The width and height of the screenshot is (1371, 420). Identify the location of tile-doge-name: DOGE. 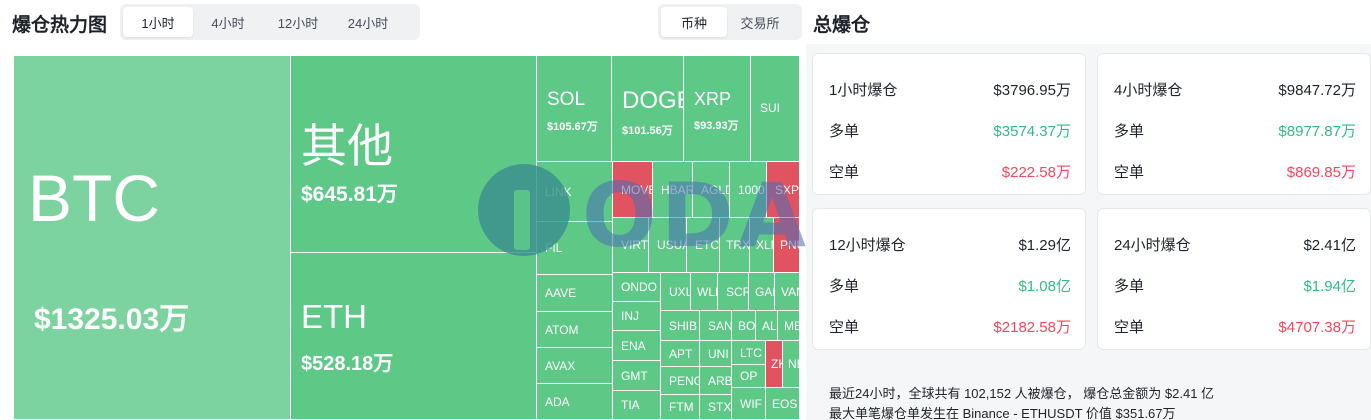
(652, 100).